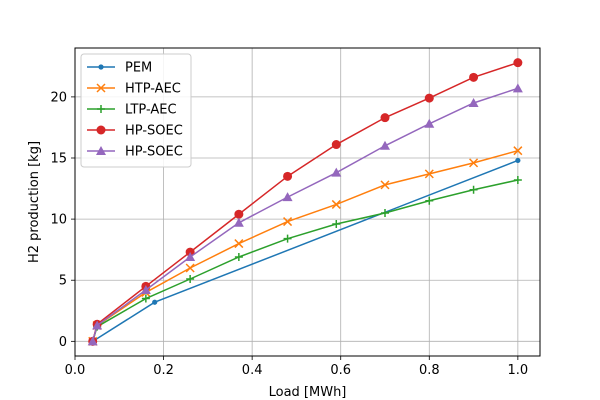 The width and height of the screenshot is (600, 400). I want to click on x-tick-label: 0.4, so click(252, 370).